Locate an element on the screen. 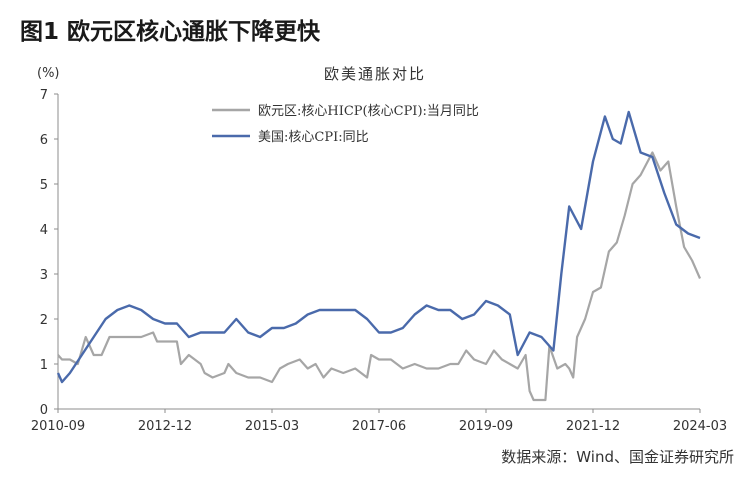 The image size is (750, 483). x-tick-label: 2024-03 is located at coordinates (700, 426).